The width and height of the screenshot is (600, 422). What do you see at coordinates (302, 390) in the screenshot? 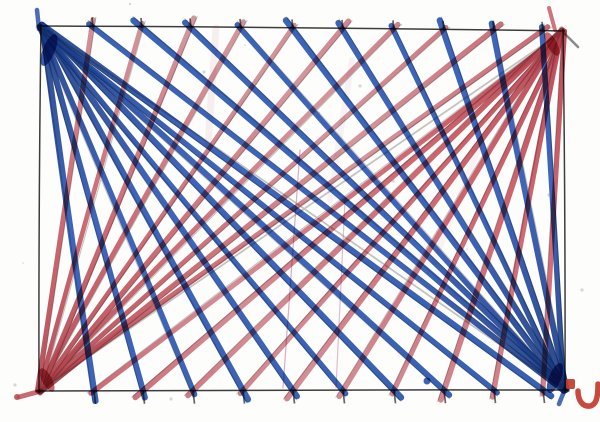
I see `frame-bottom` at bounding box center [302, 390].